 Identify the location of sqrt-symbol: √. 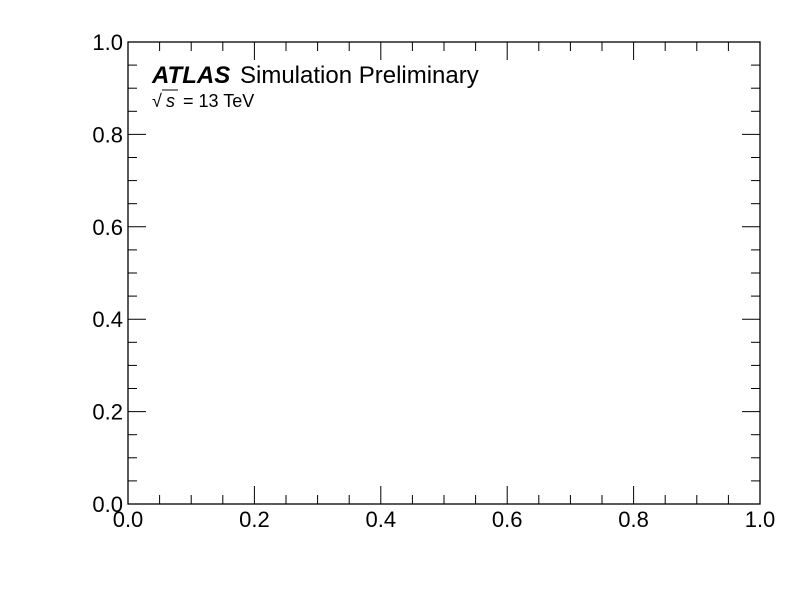
(157, 101).